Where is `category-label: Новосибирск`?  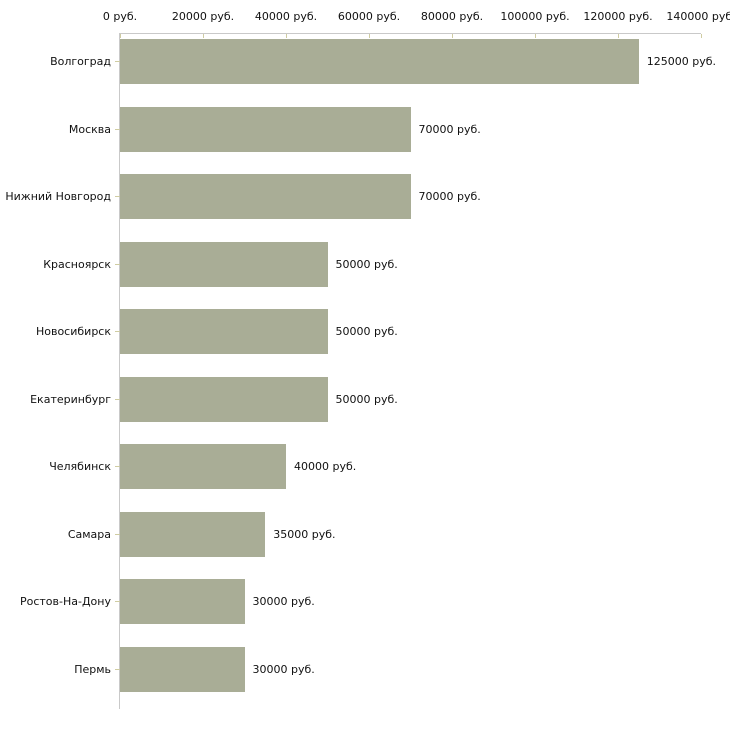 category-label: Новосибирск is located at coordinates (73, 331).